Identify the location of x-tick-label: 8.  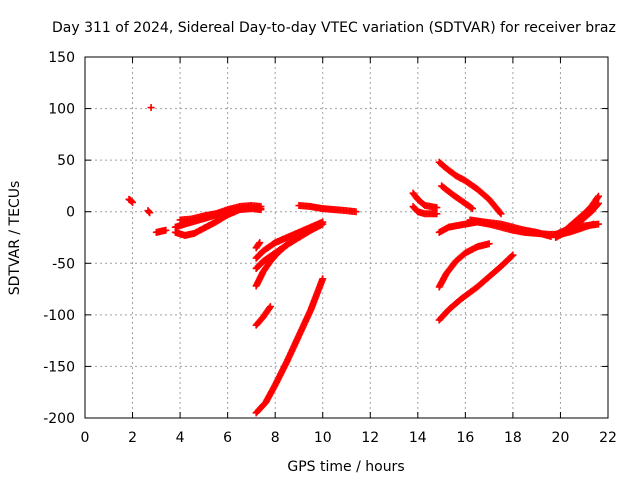
(275, 438).